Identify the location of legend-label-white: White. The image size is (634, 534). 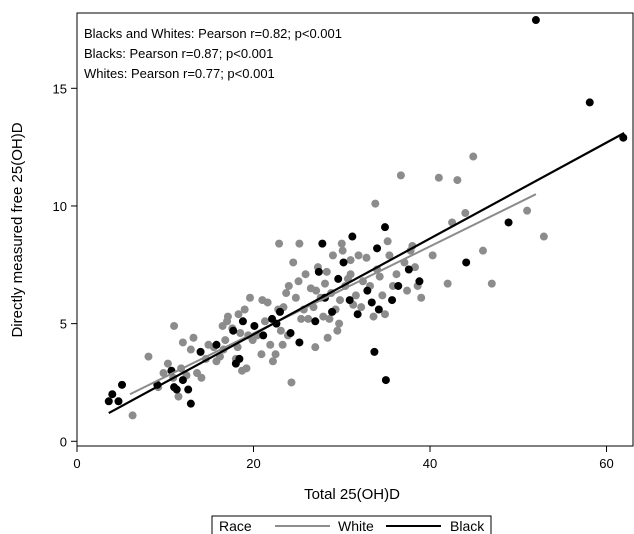
(356, 526).